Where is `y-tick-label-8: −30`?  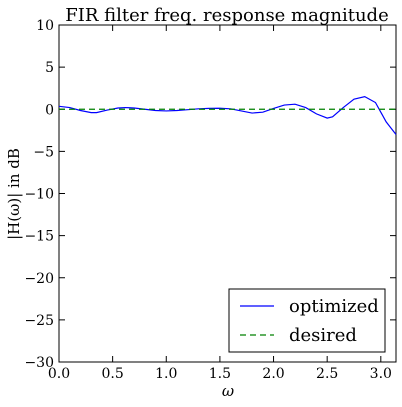
y-tick-label-8: −30 is located at coordinates (39, 363).